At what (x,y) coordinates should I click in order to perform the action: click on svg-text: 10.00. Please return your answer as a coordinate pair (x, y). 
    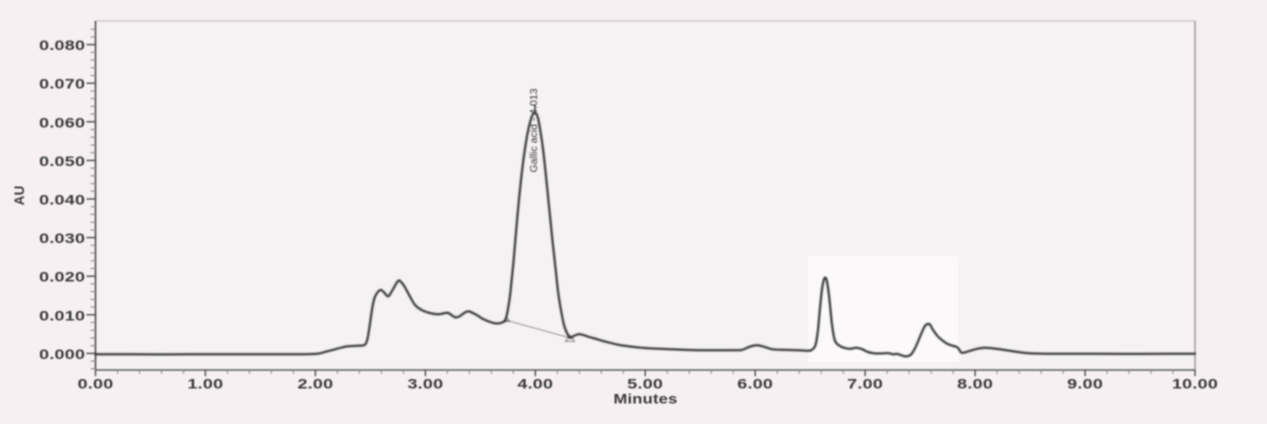
    Looking at the image, I should click on (1195, 384).